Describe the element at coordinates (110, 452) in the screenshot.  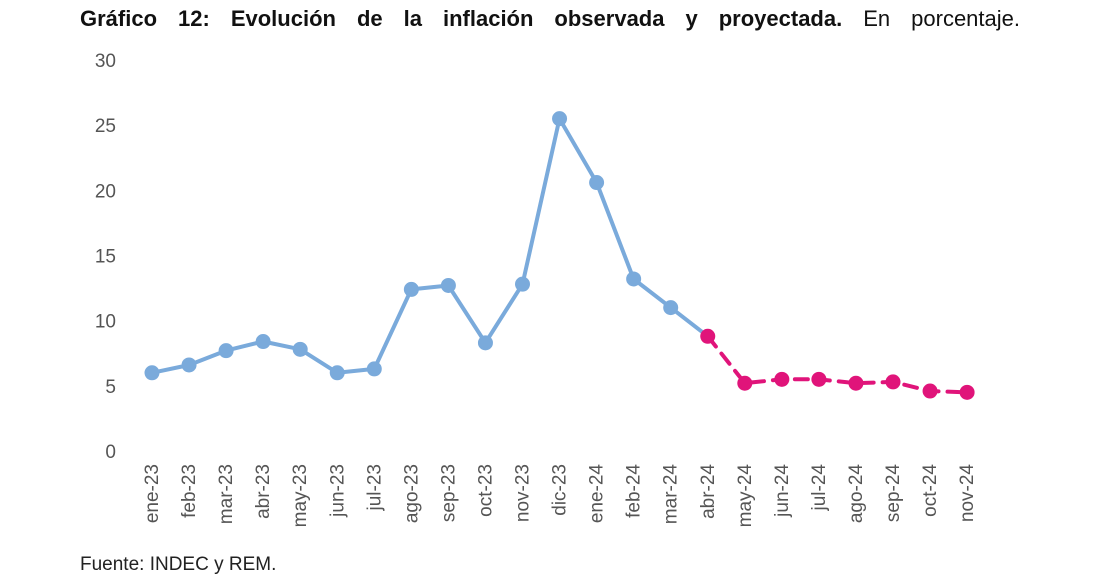
I see `y-tick-label: 0` at that location.